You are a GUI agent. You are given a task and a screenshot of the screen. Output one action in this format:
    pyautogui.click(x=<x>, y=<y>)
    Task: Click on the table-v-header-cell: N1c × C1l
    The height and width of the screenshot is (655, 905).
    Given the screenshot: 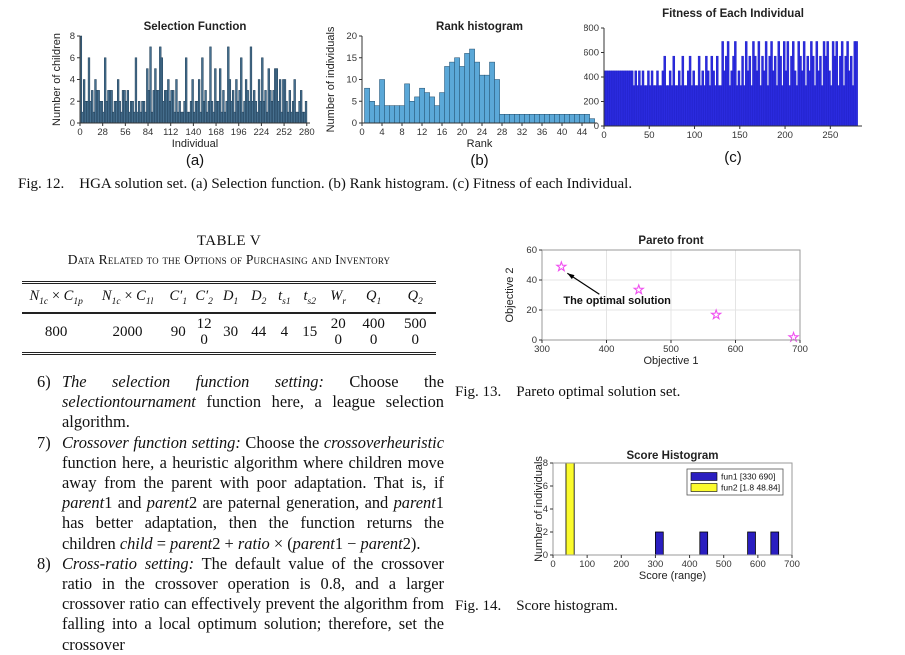 What is the action you would take?
    pyautogui.click(x=127, y=298)
    